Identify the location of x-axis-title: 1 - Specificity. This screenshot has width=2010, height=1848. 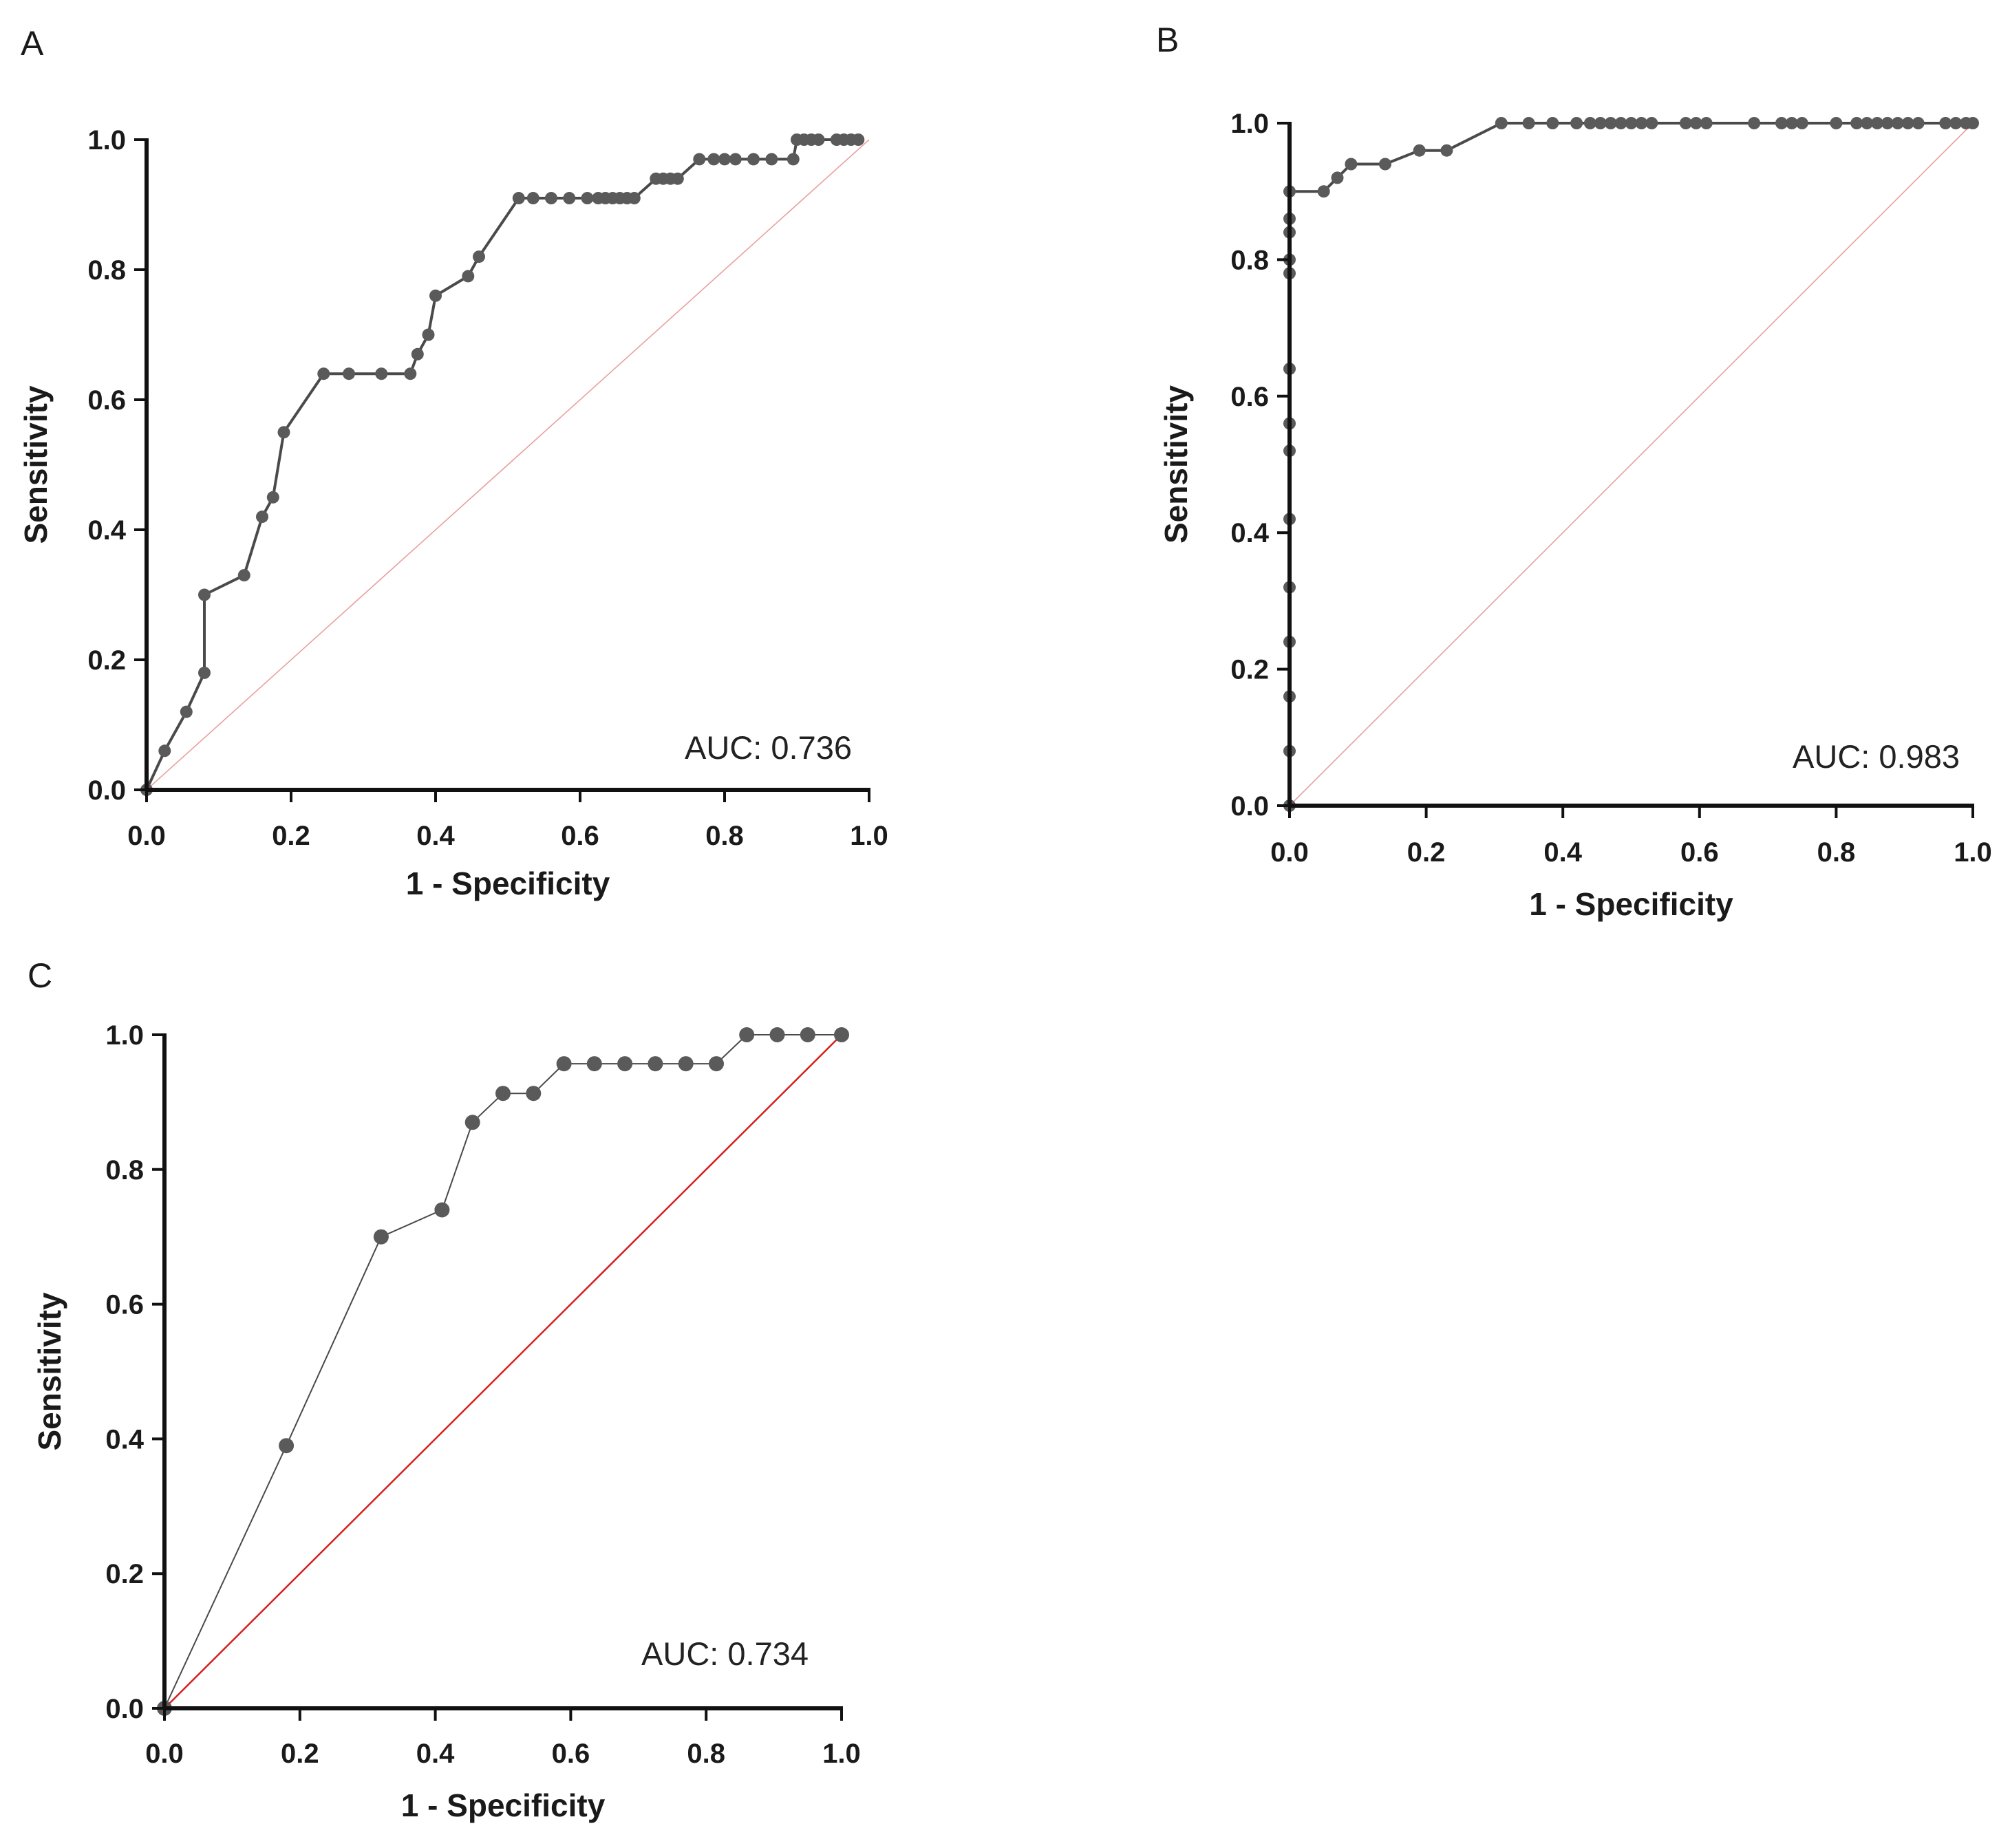
(1631, 904).